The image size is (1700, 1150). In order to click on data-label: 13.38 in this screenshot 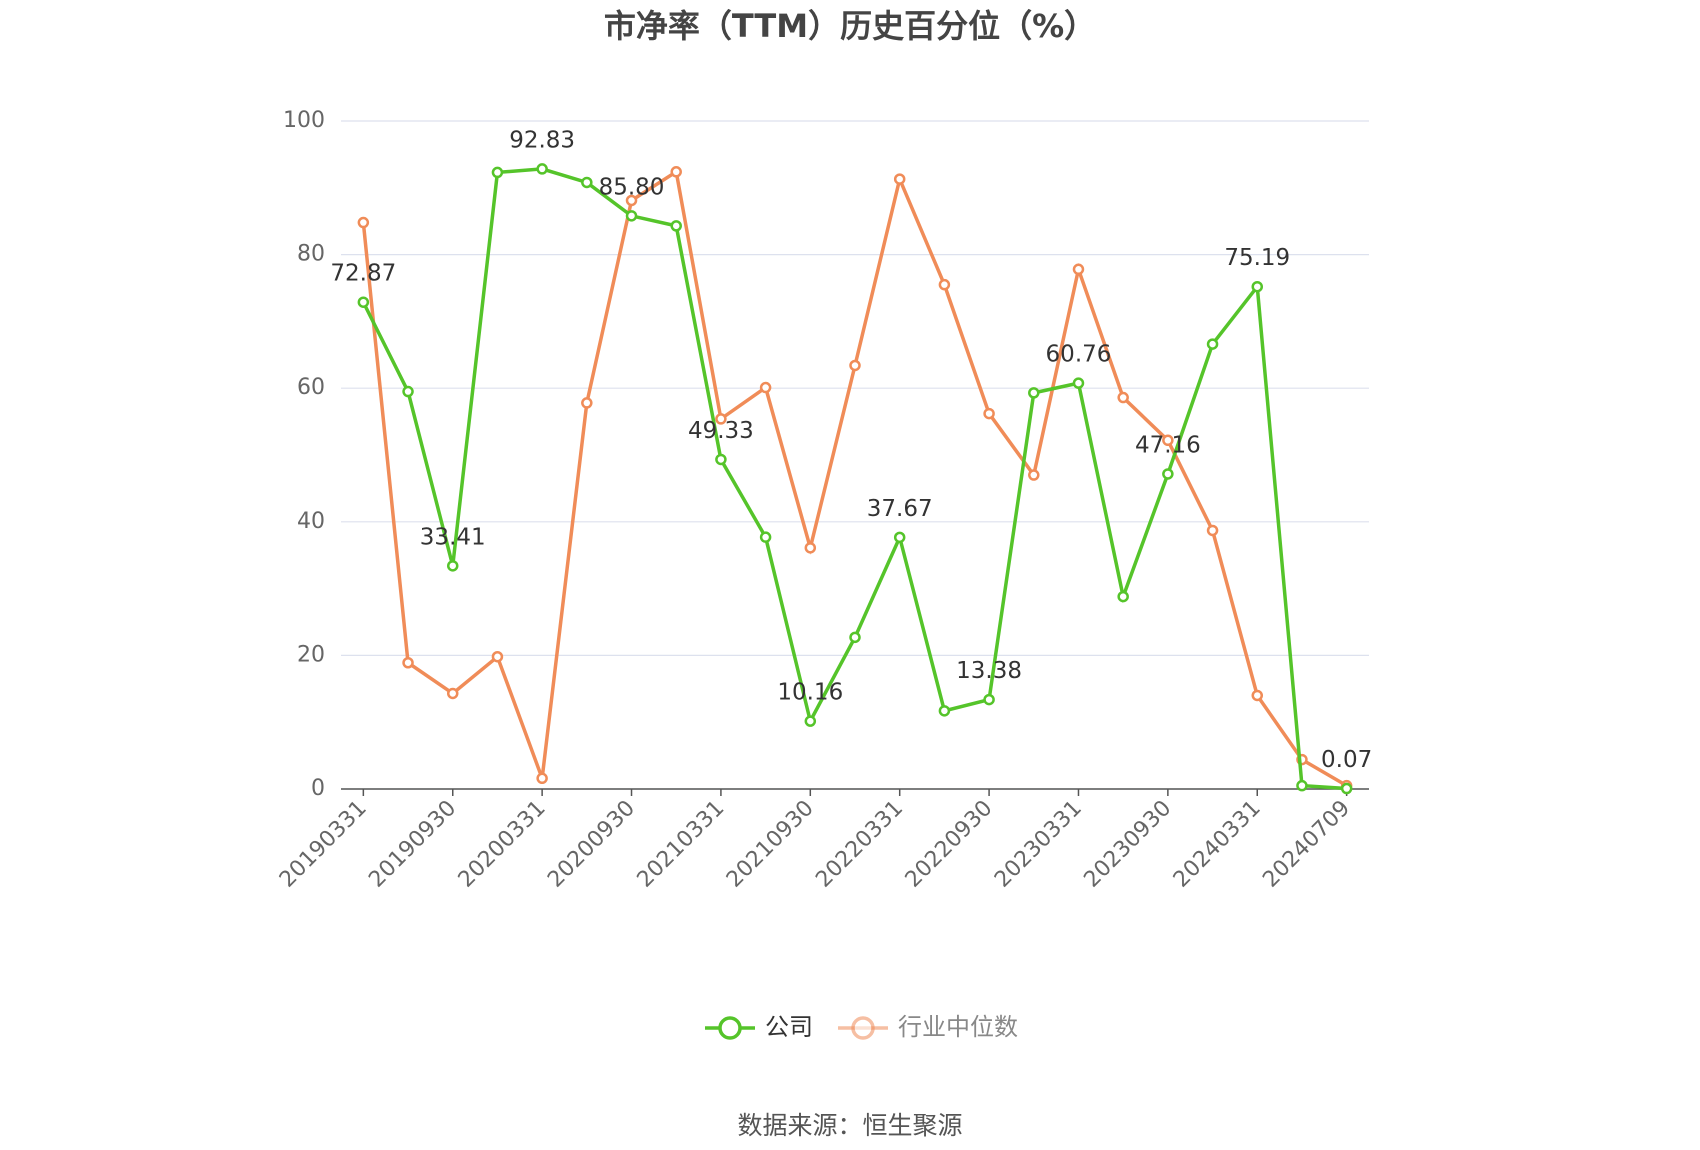, I will do `click(989, 671)`.